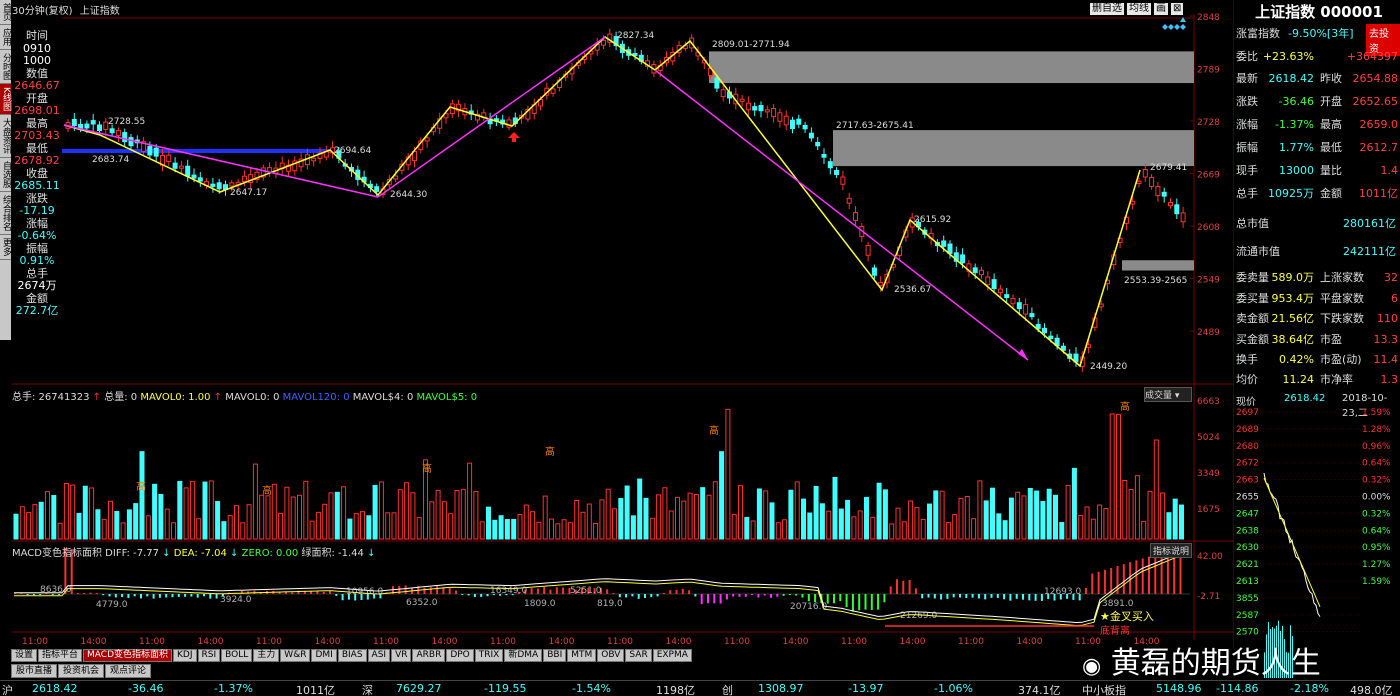 This screenshot has width=1400, height=696. Describe the element at coordinates (523, 655) in the screenshot. I see `indicator-tab-15: 新DMA` at that location.